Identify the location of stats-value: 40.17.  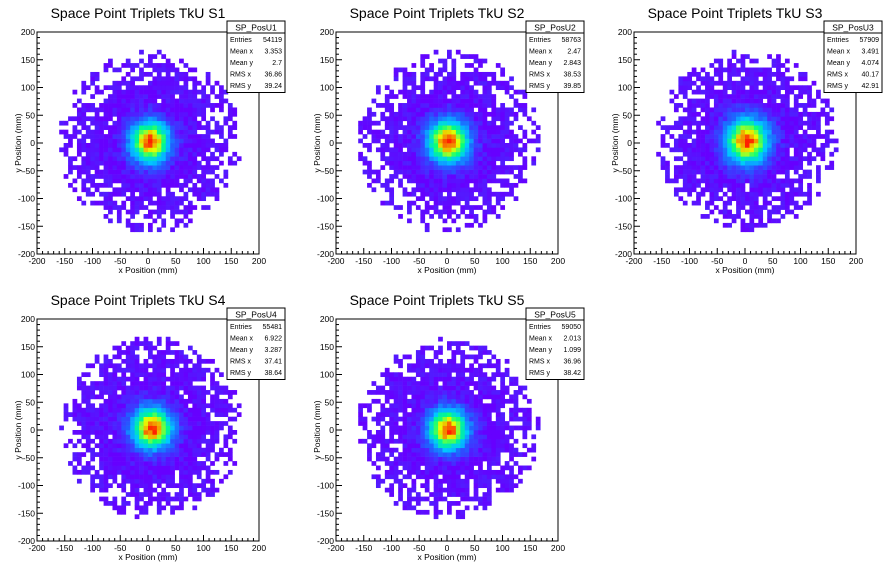
(870, 75).